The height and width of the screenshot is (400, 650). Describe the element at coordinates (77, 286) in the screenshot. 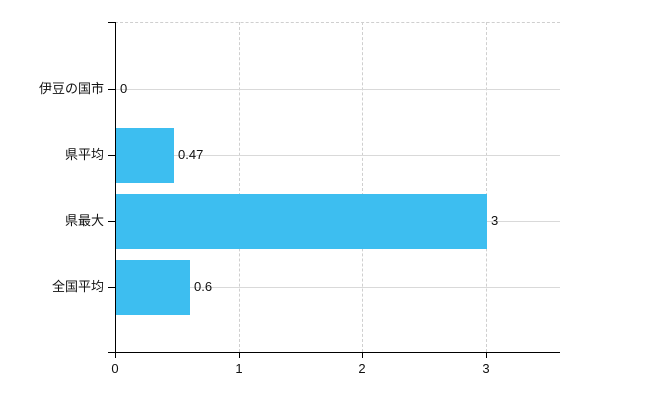

I see `y-axis-category-label: 全国平均` at that location.